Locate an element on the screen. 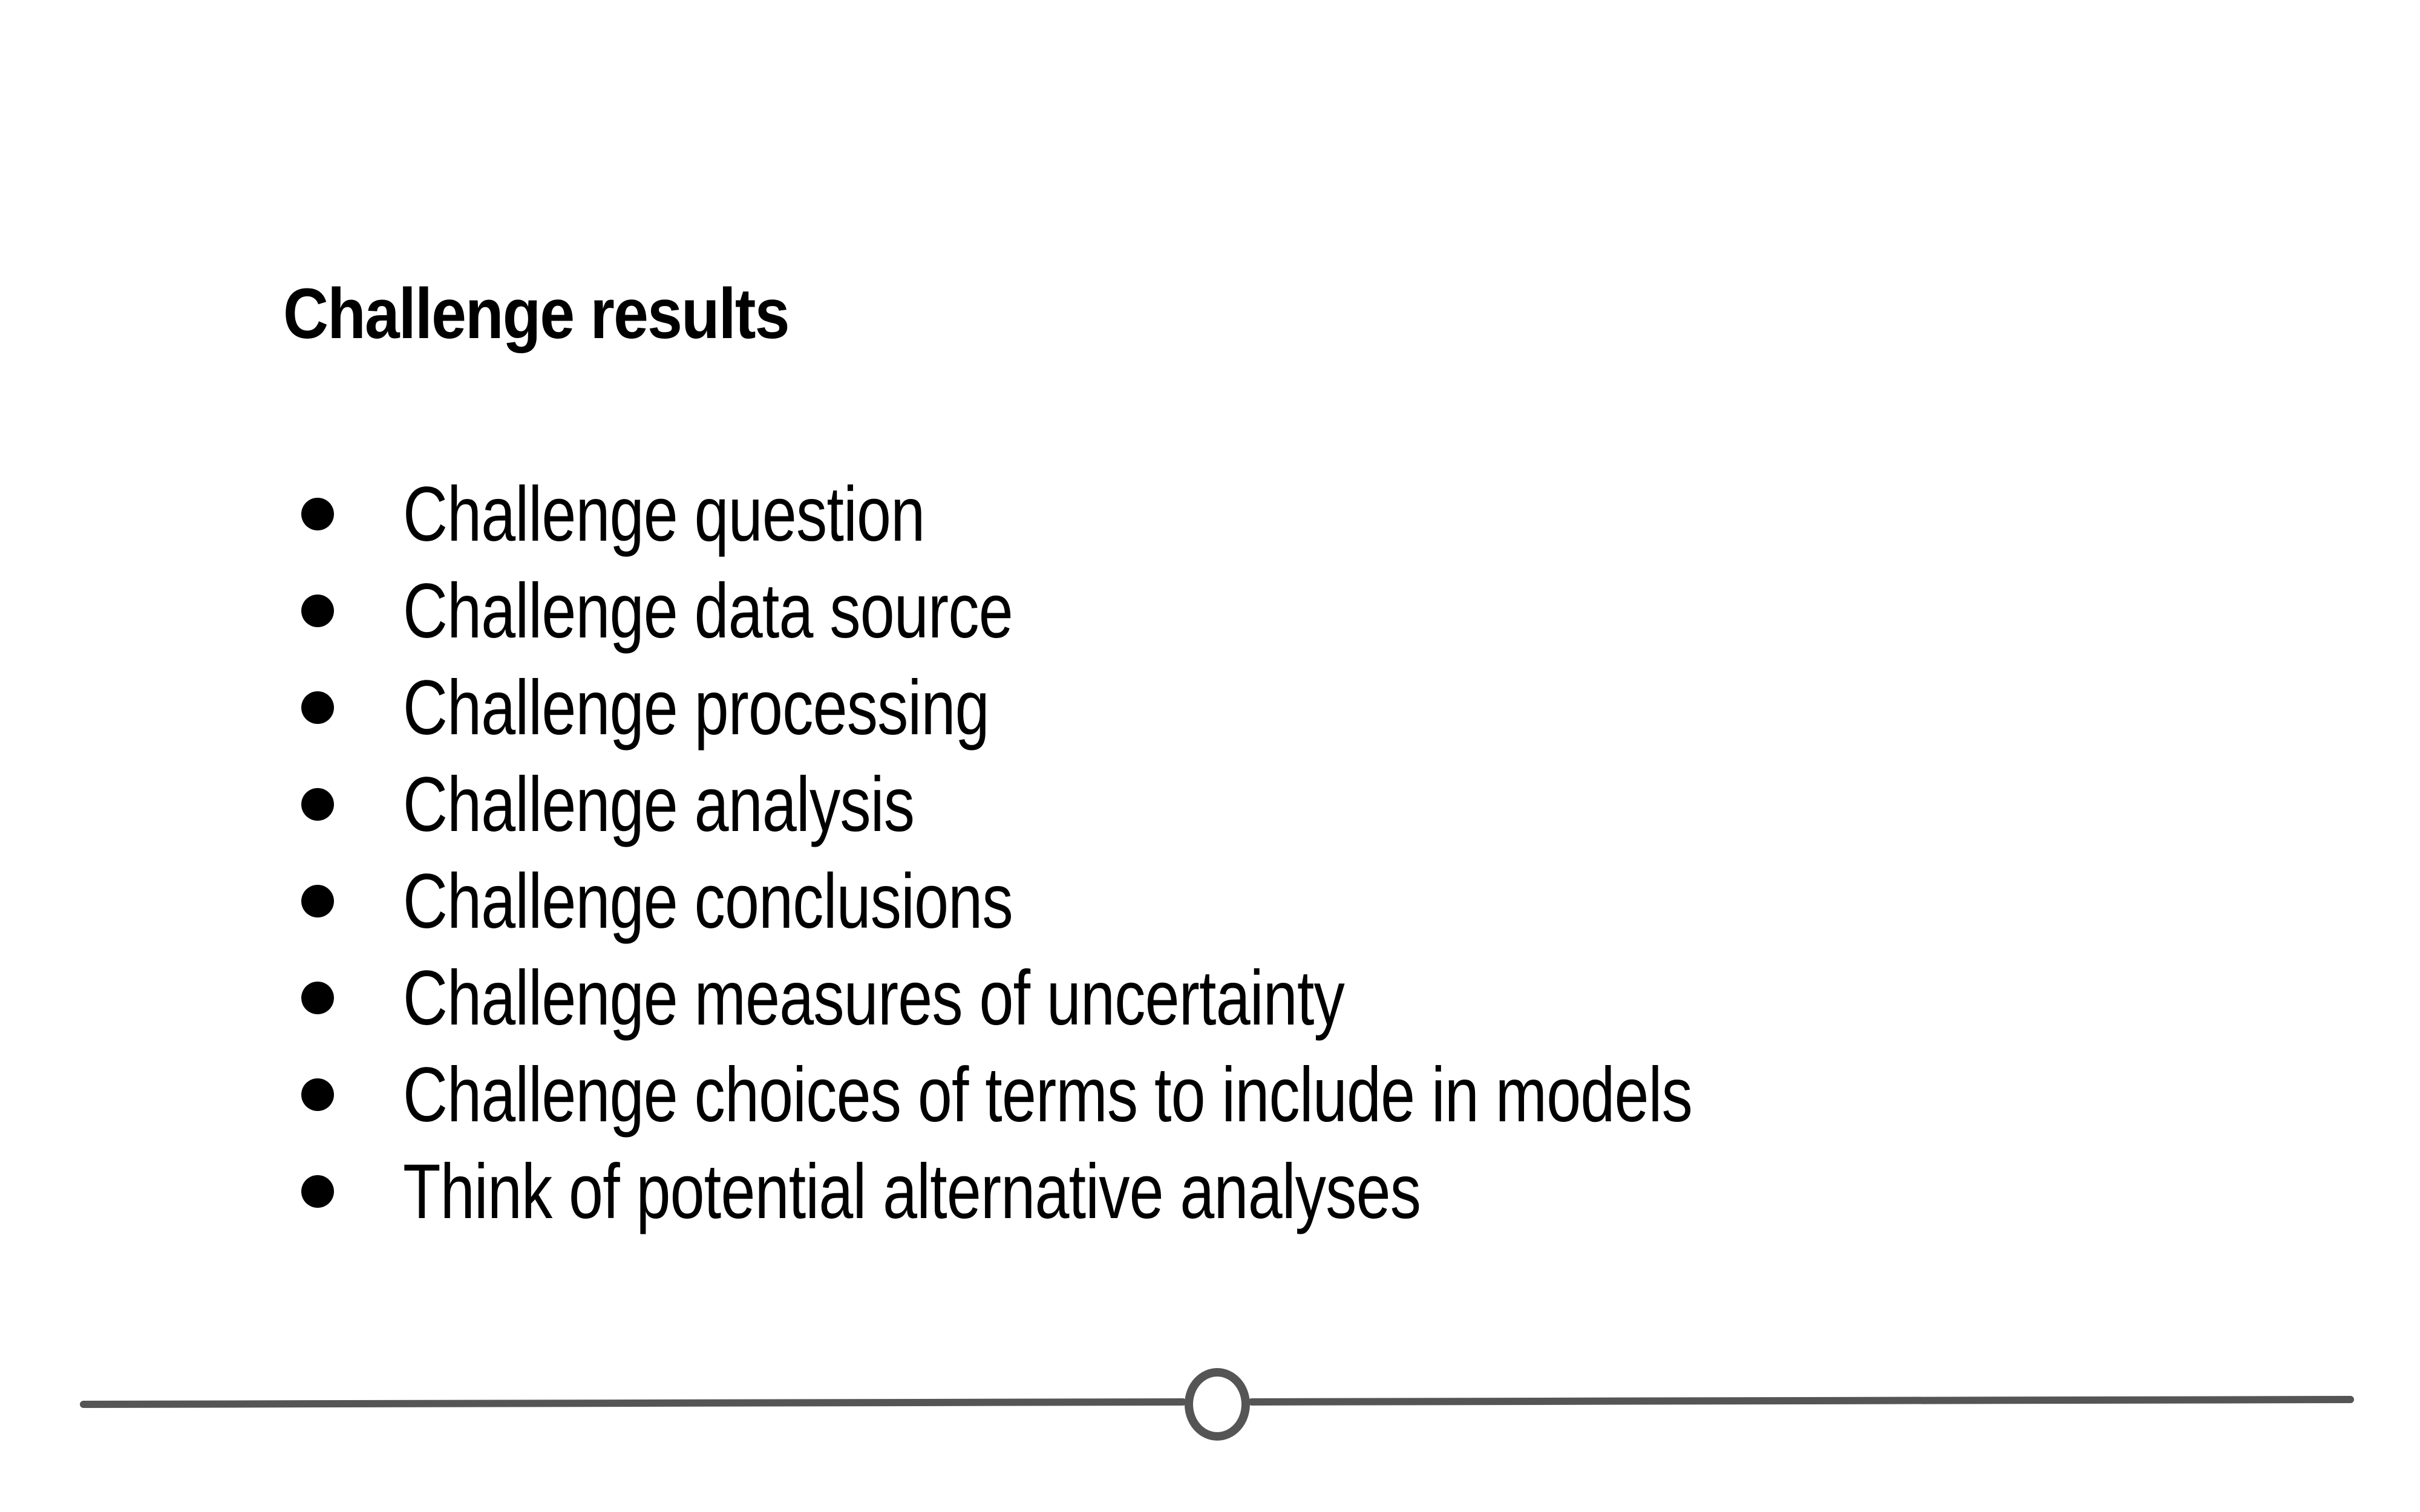 This screenshot has height=1512, width=2420. slide-title: Challenge results is located at coordinates (536, 314).